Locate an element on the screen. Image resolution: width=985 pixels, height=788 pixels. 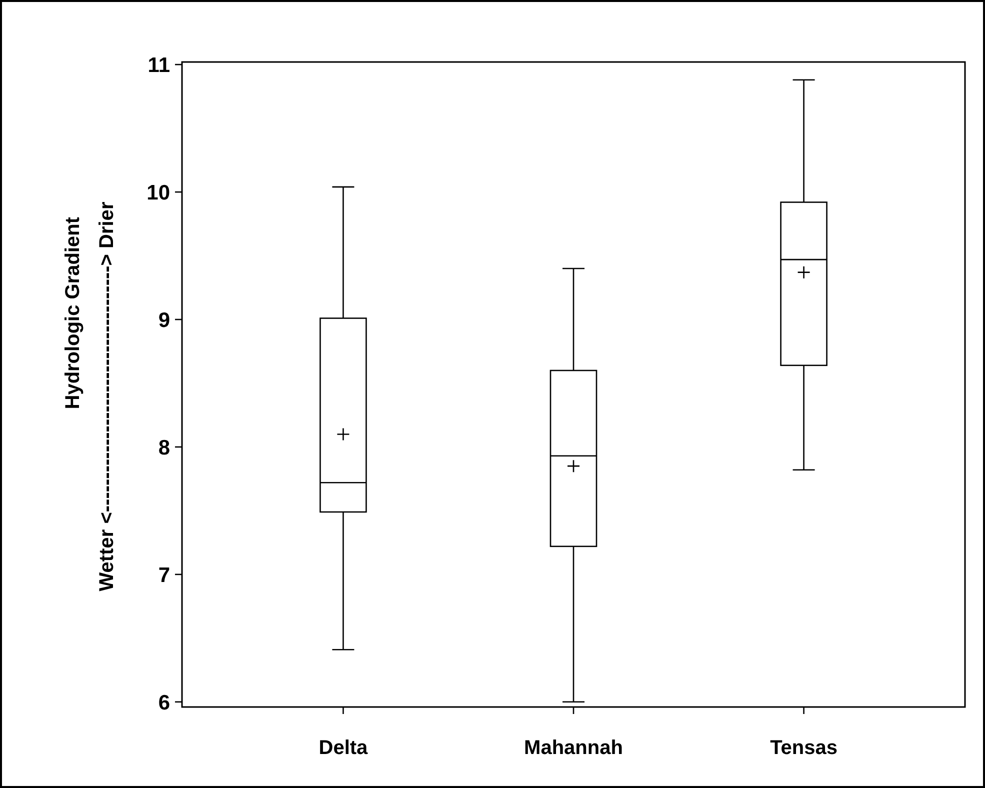
text: Wetter <-------------------------------------> Drier is located at coordinates (107, 397).